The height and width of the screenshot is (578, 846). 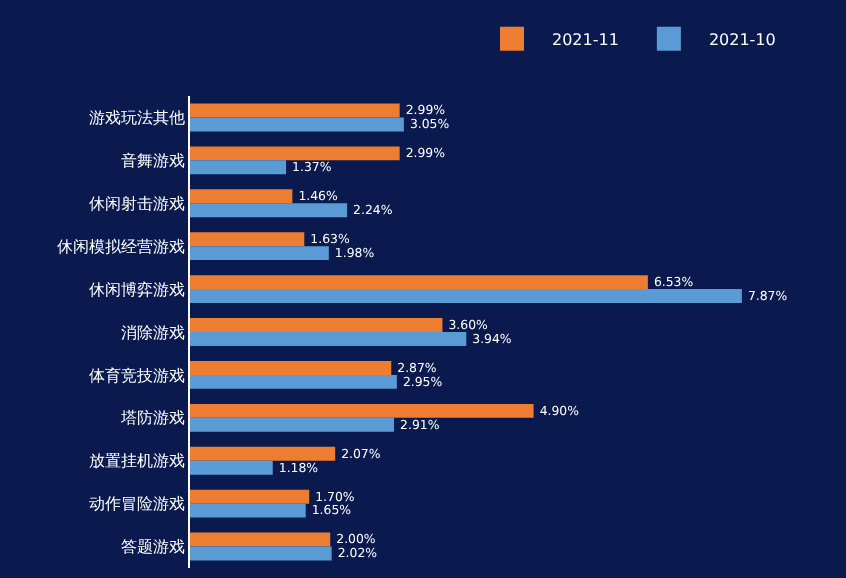 What do you see at coordinates (136, 461) in the screenshot?
I see `y-tick-label: 放置挂机游戏` at bounding box center [136, 461].